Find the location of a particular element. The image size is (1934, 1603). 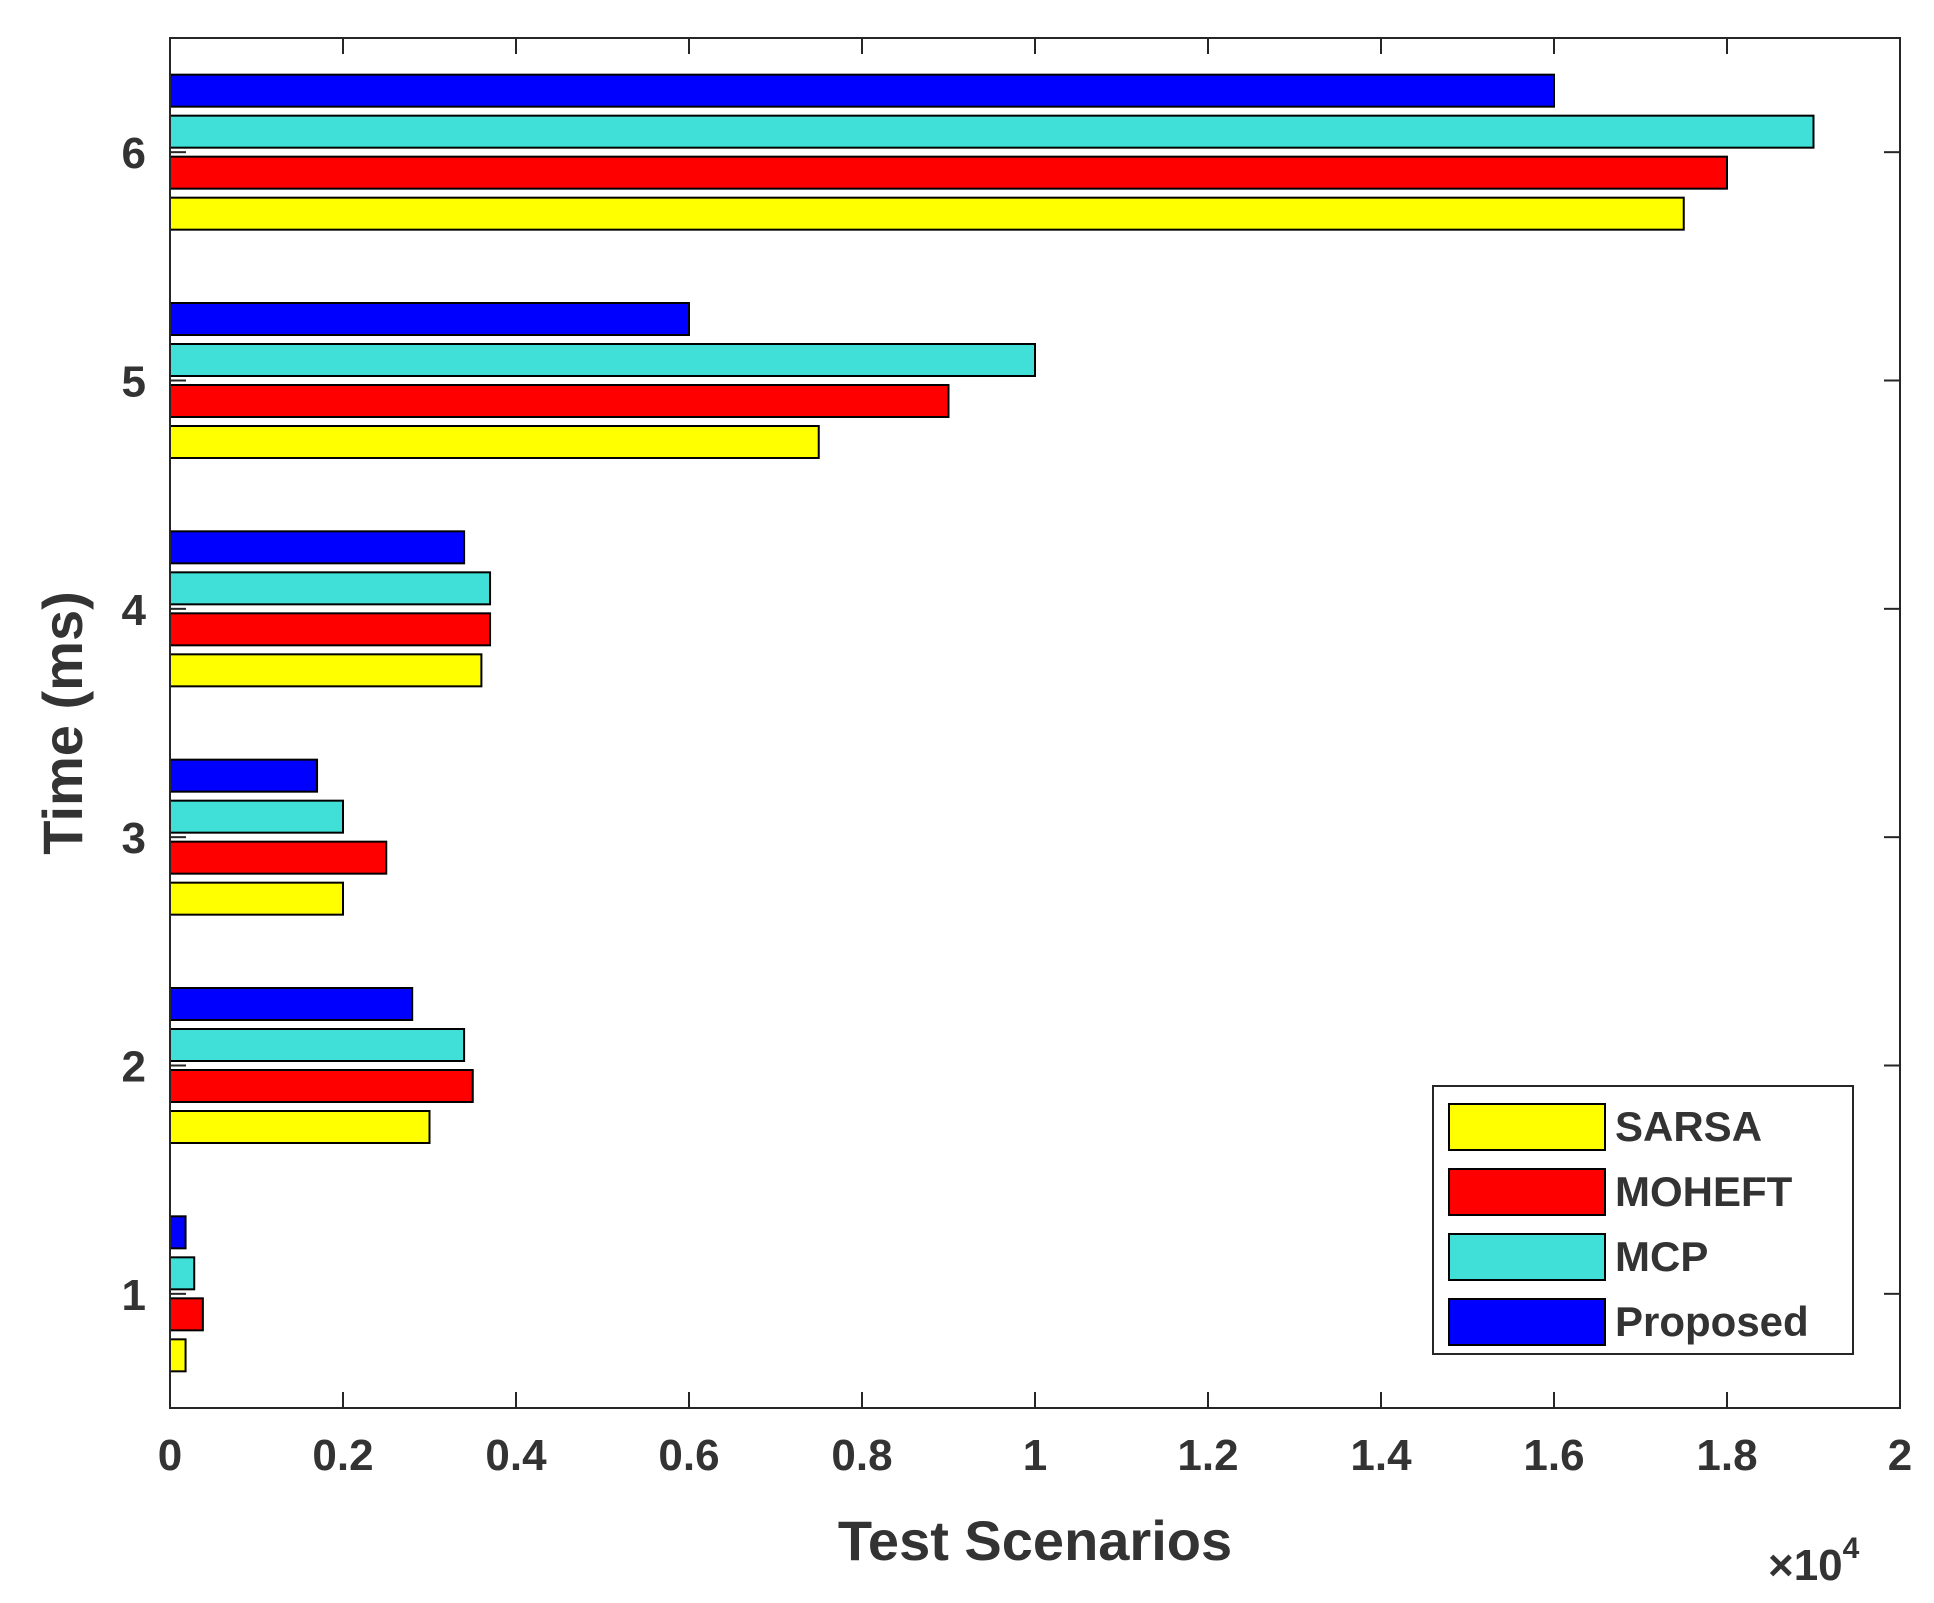

x-multiplier-exponent: 4 is located at coordinates (1851, 1548).